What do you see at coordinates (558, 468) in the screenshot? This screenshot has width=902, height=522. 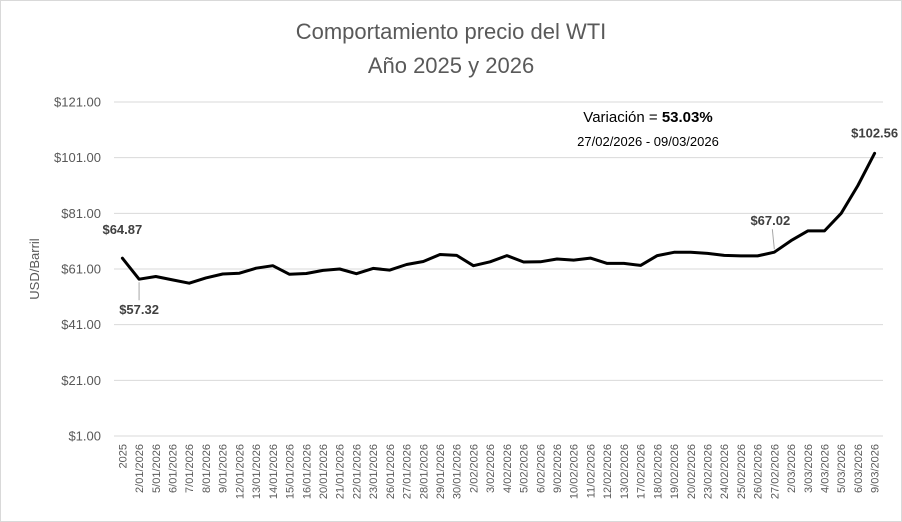 I see `x-tick-label: 9/02/2026` at bounding box center [558, 468].